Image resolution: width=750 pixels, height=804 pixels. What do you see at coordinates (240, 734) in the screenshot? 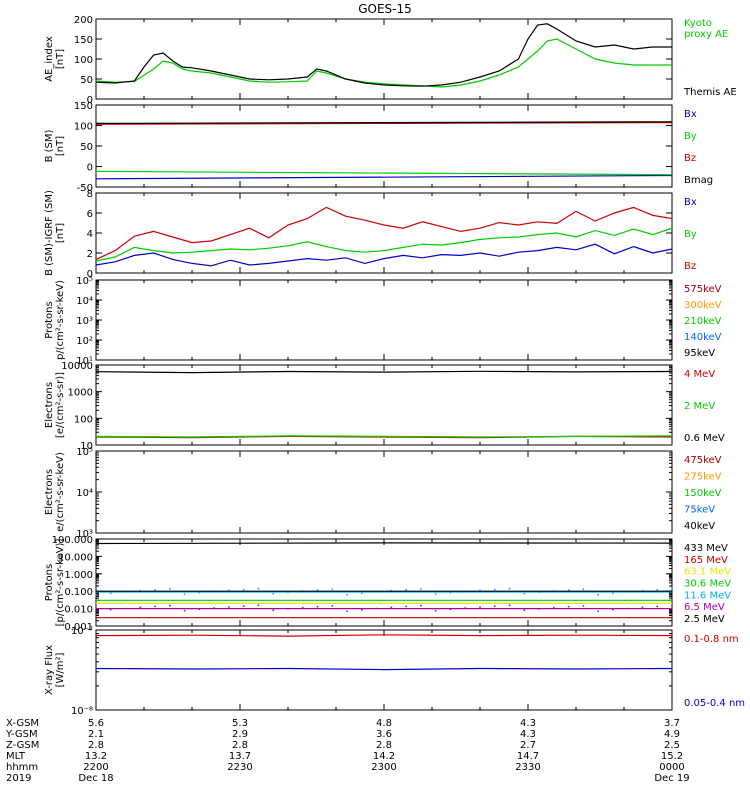
I see `footer-value: 2.9` at bounding box center [240, 734].